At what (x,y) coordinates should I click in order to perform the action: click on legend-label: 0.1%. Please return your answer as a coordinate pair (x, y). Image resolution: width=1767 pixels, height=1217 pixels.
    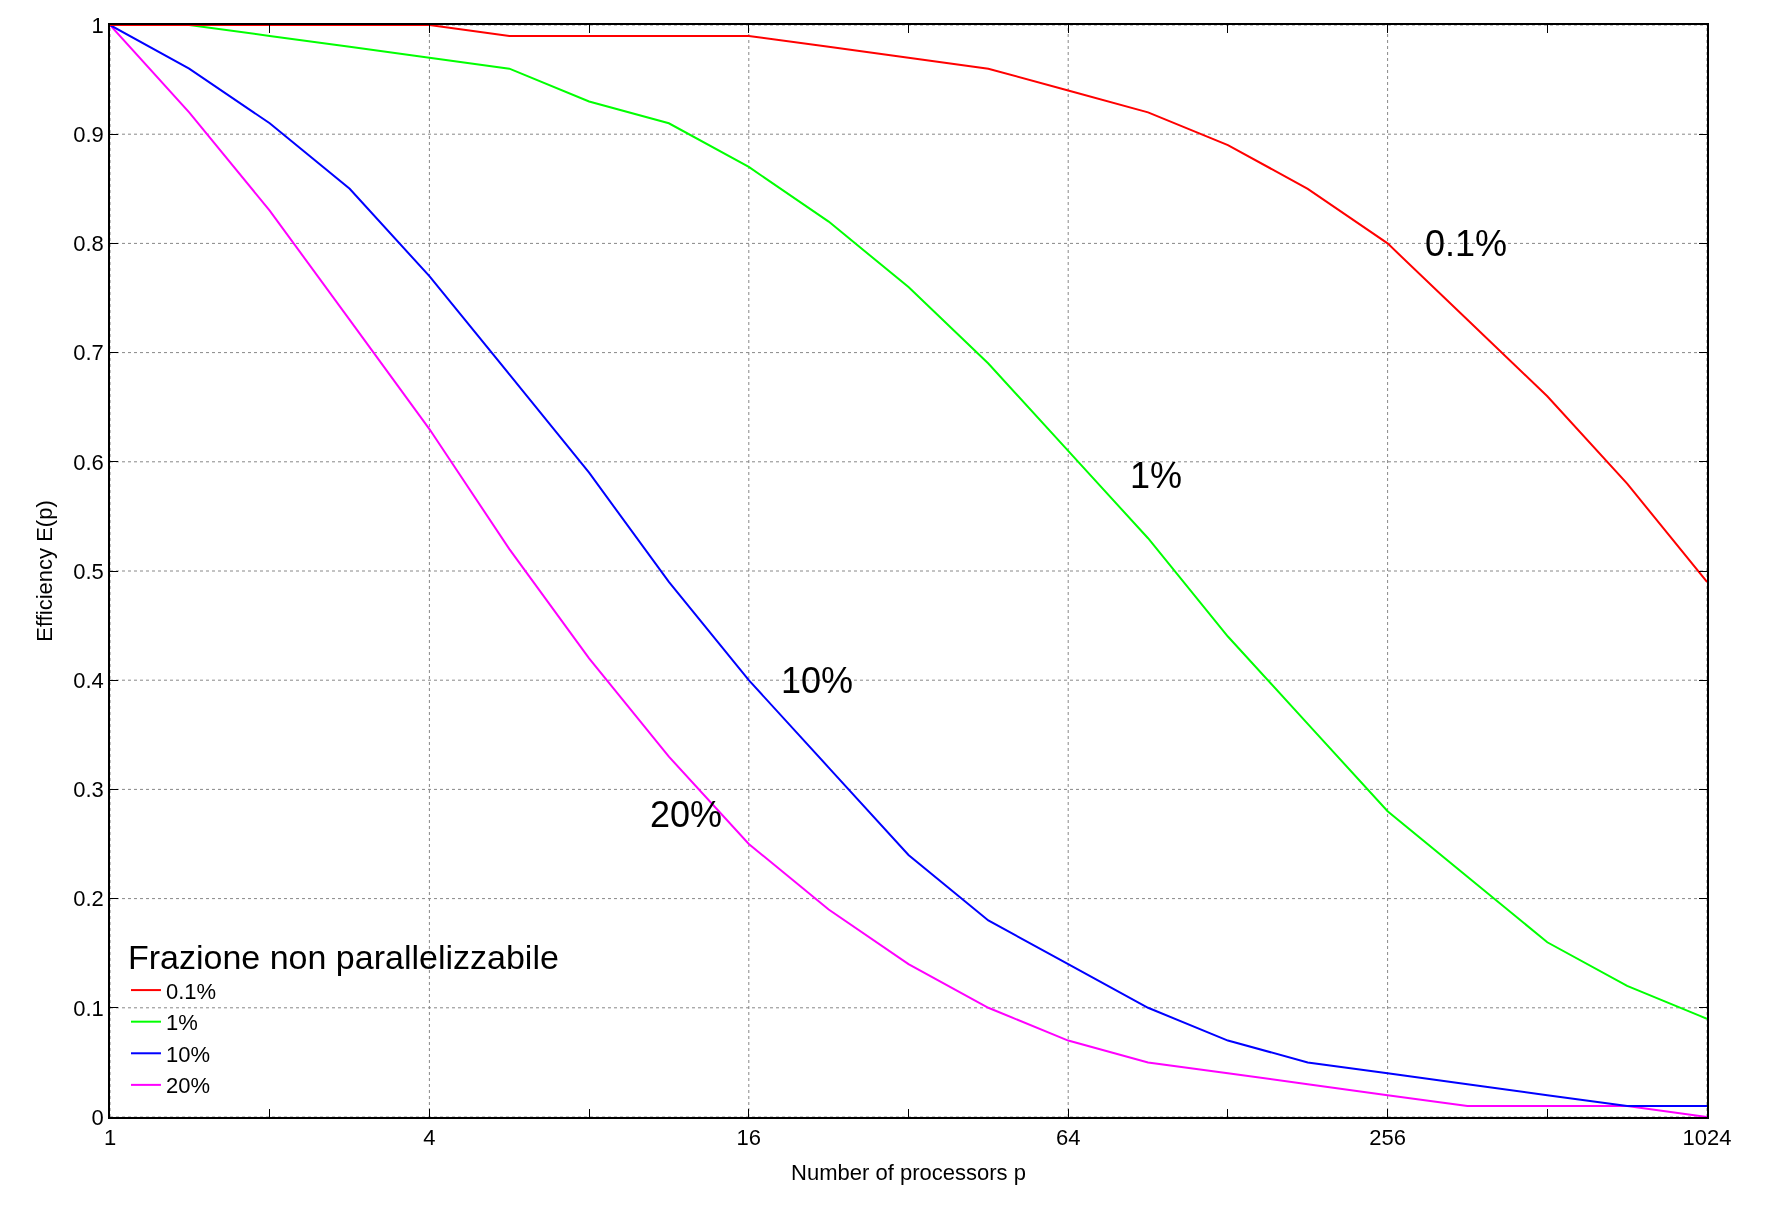
    Looking at the image, I should click on (191, 991).